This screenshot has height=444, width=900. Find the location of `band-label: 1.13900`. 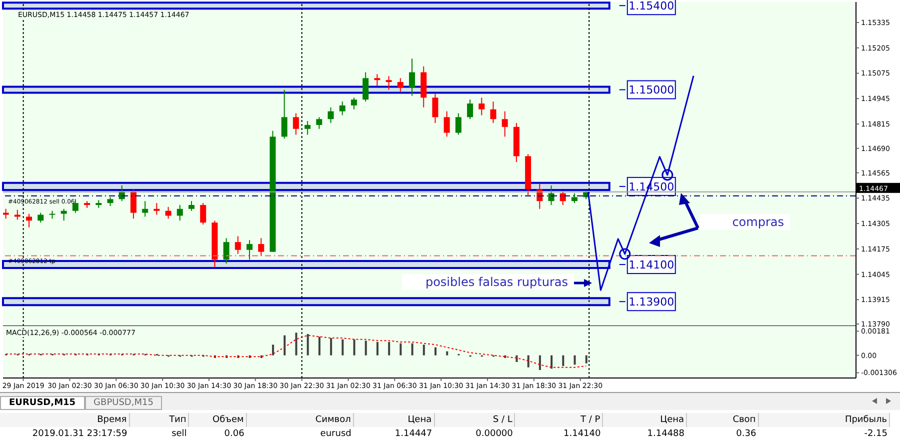

band-label: 1.13900 is located at coordinates (651, 302).